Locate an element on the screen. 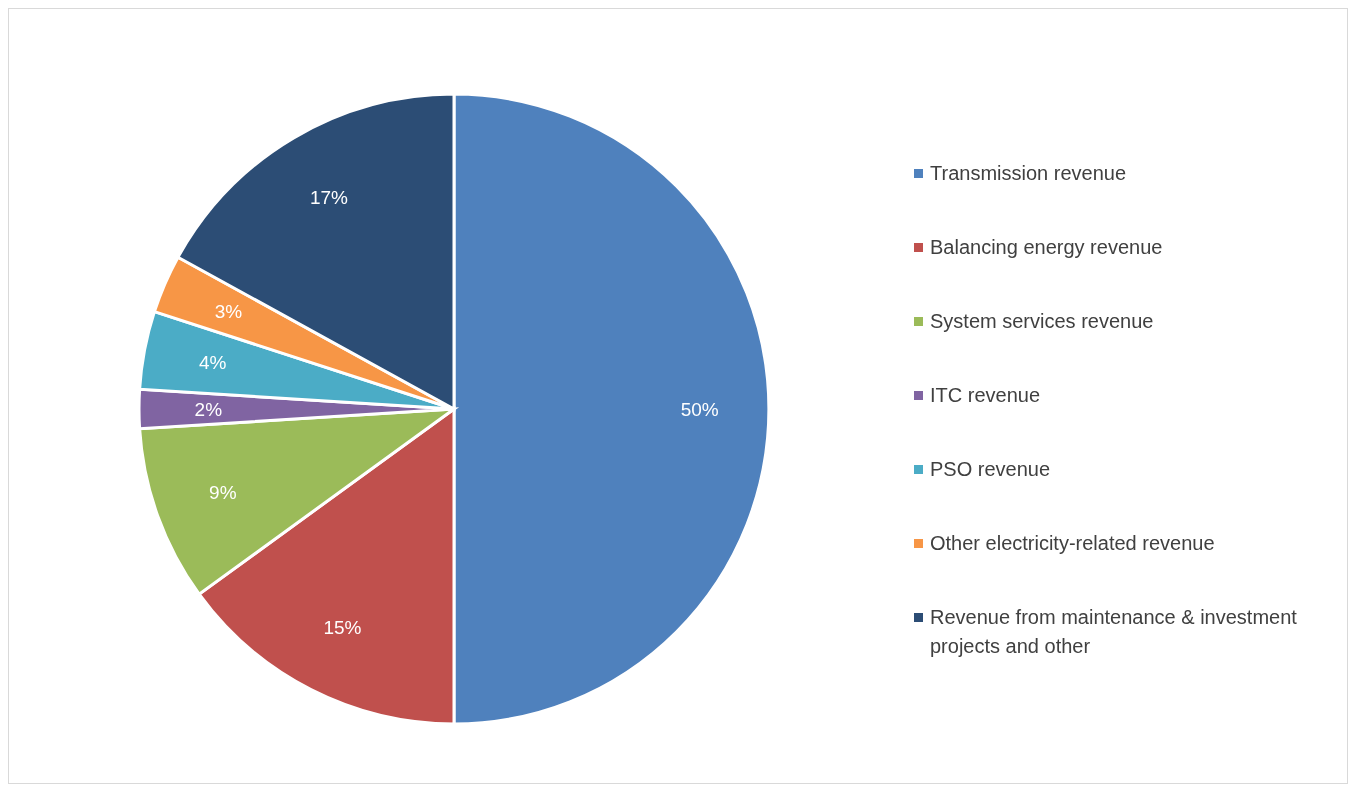 The image size is (1356, 792). data-label: 15% is located at coordinates (342, 628).